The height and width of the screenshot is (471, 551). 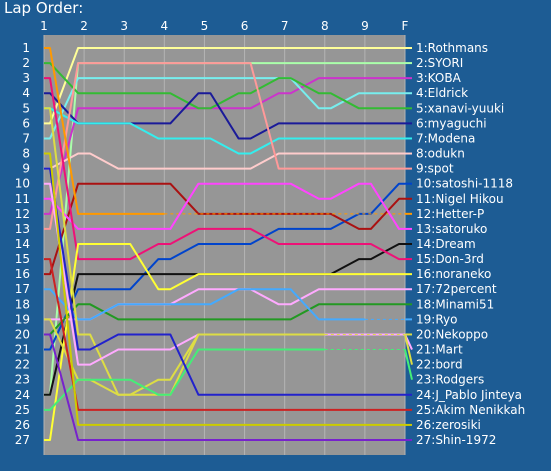 What do you see at coordinates (26, 78) in the screenshot?
I see `y-tick-label: 3` at bounding box center [26, 78].